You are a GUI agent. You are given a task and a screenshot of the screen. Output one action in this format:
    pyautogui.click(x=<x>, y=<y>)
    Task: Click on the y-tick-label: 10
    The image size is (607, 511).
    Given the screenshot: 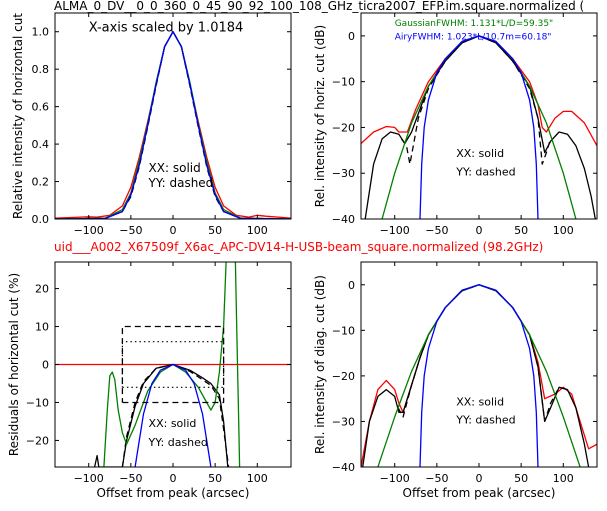 What is the action you would take?
    pyautogui.click(x=42, y=327)
    